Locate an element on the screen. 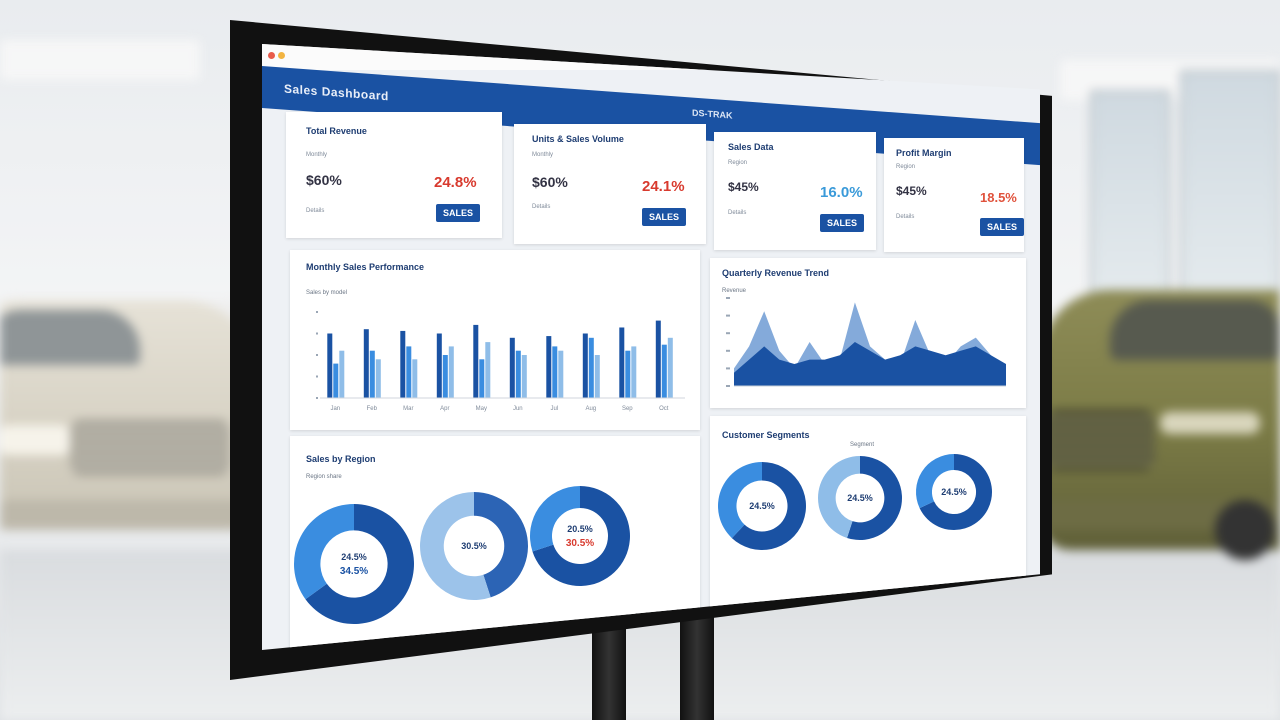 Image resolution: width=1280 pixels, height=720 pixels. beige-car-grille is located at coordinates (150, 447).